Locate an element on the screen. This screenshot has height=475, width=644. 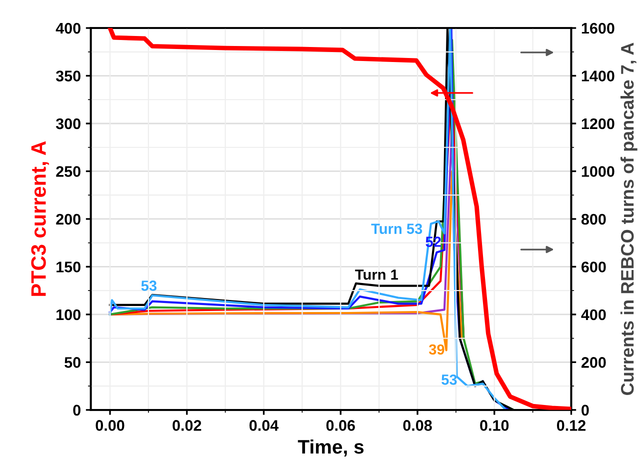
y-tick-label: 350 is located at coordinates (68, 76).